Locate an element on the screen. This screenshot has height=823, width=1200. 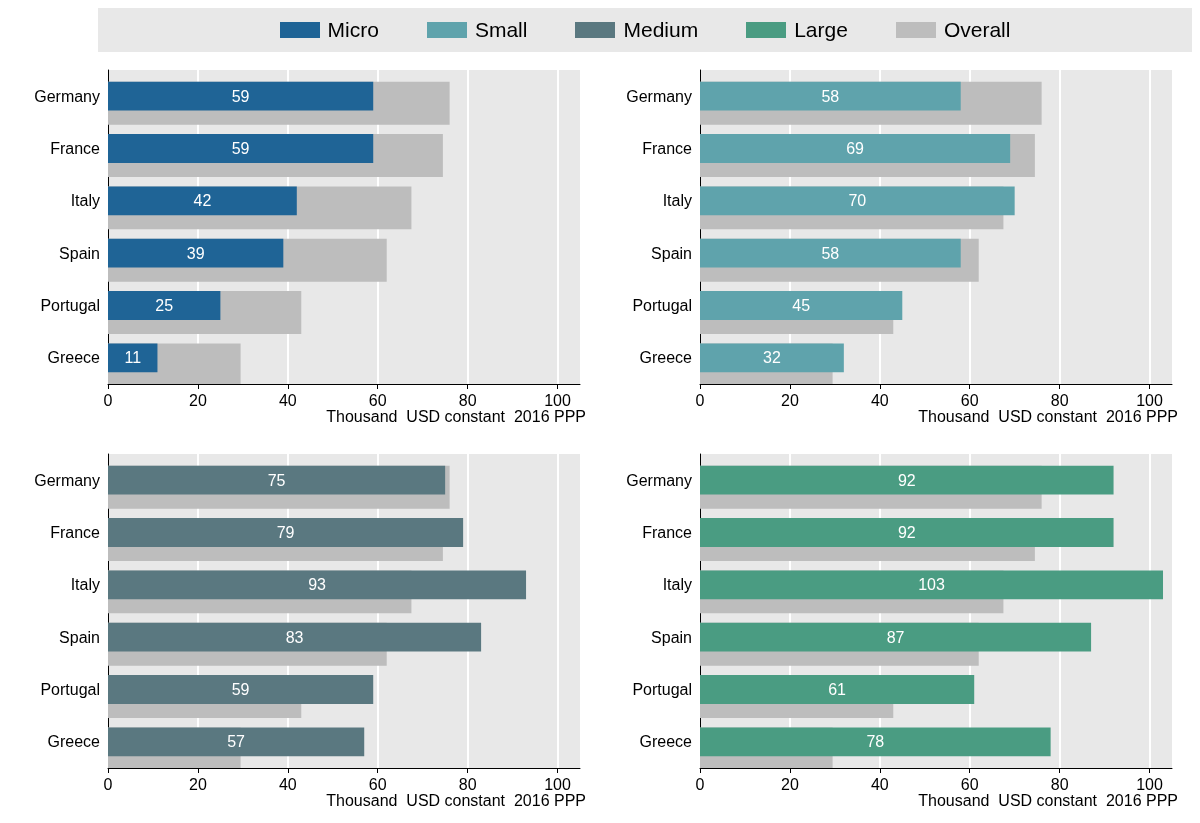
data-label: 39 is located at coordinates (195, 253).